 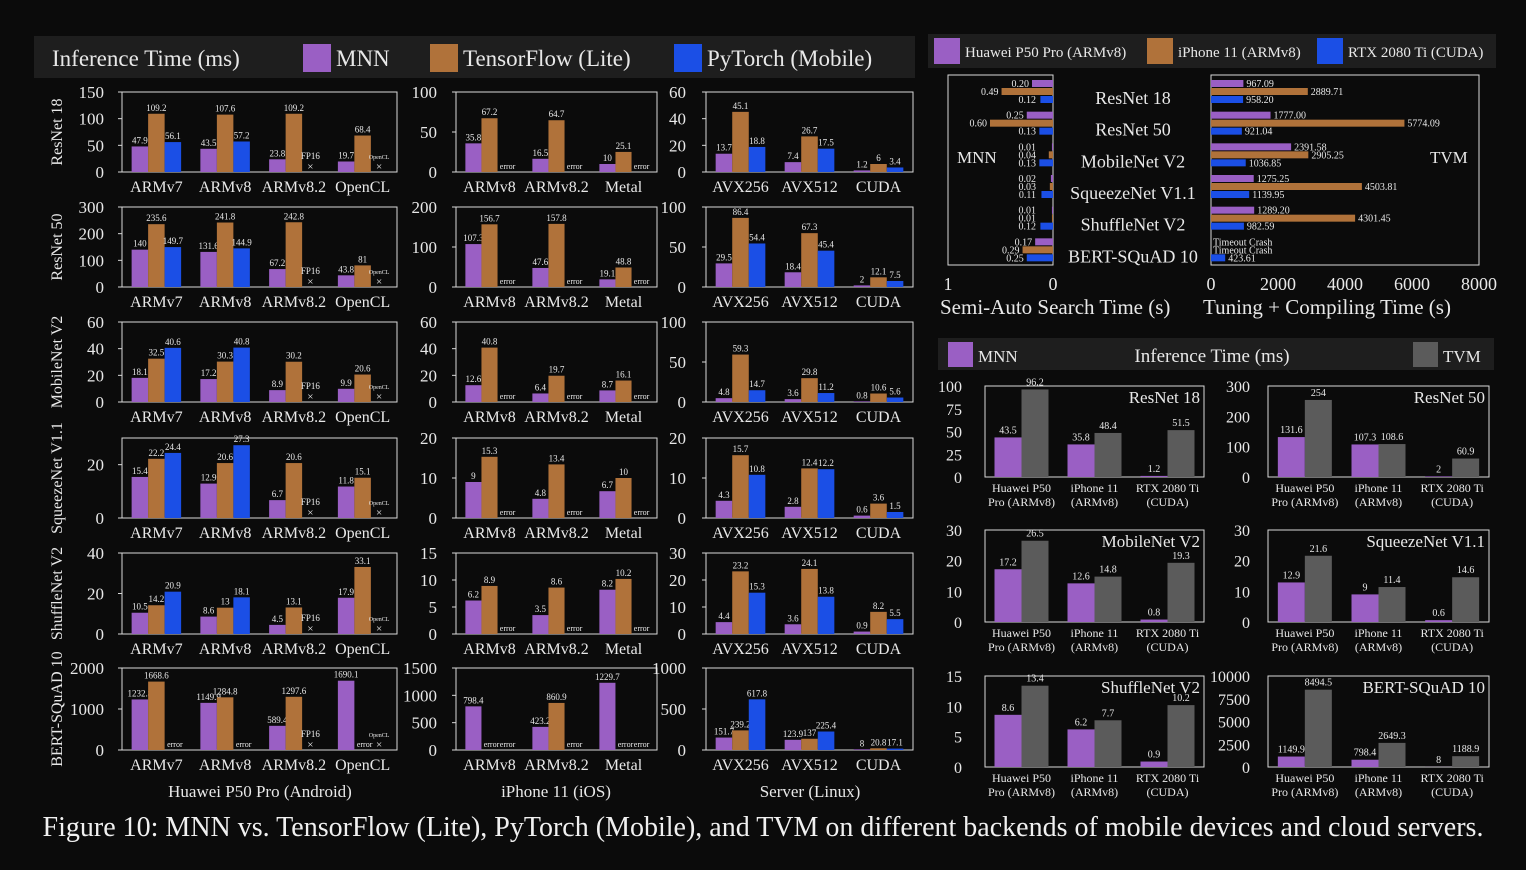 What do you see at coordinates (425, 723) in the screenshot?
I see `y-tick-label: 500` at bounding box center [425, 723].